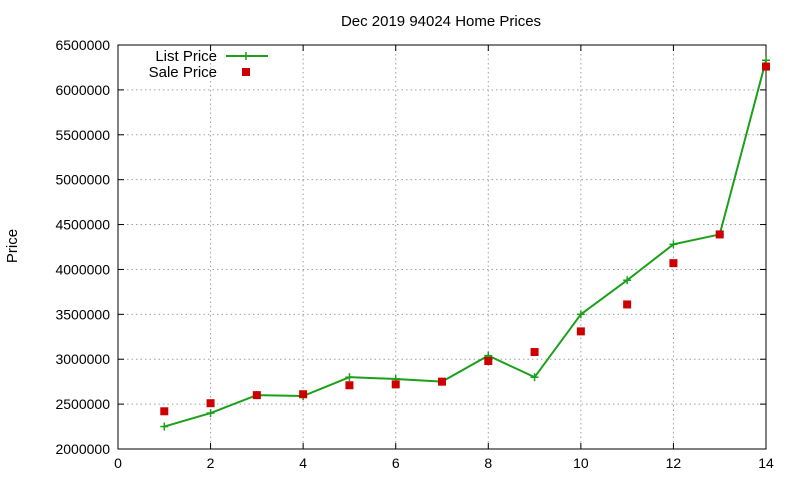 This screenshot has width=800, height=480. What do you see at coordinates (82, 90) in the screenshot?
I see `y-tick-label: 6000000` at bounding box center [82, 90].